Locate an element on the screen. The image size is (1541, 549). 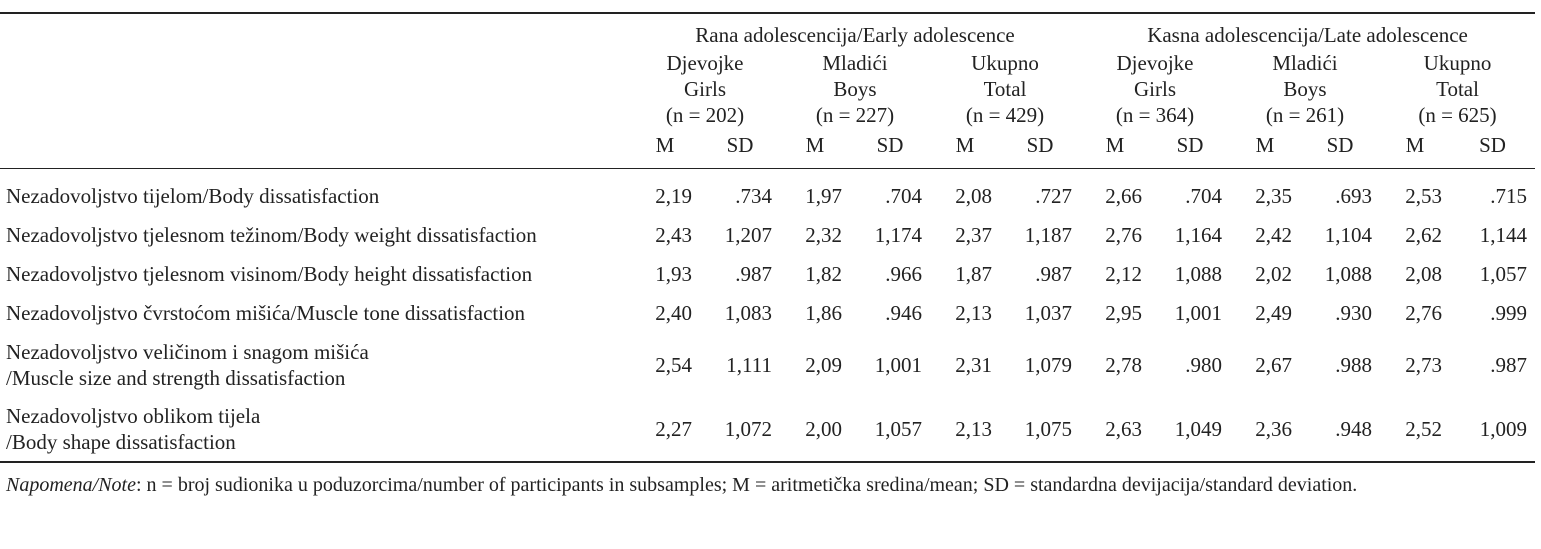
mean-cell: 2,12 is located at coordinates (1123, 274).